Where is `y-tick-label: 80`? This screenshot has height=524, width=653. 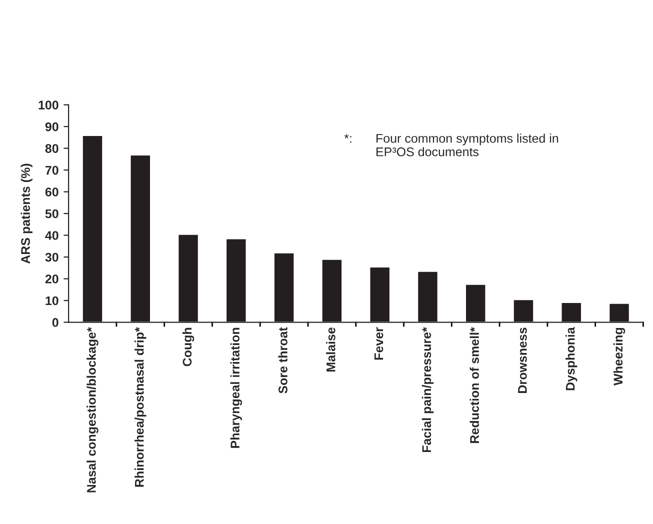 y-tick-label: 80 is located at coordinates (51, 148).